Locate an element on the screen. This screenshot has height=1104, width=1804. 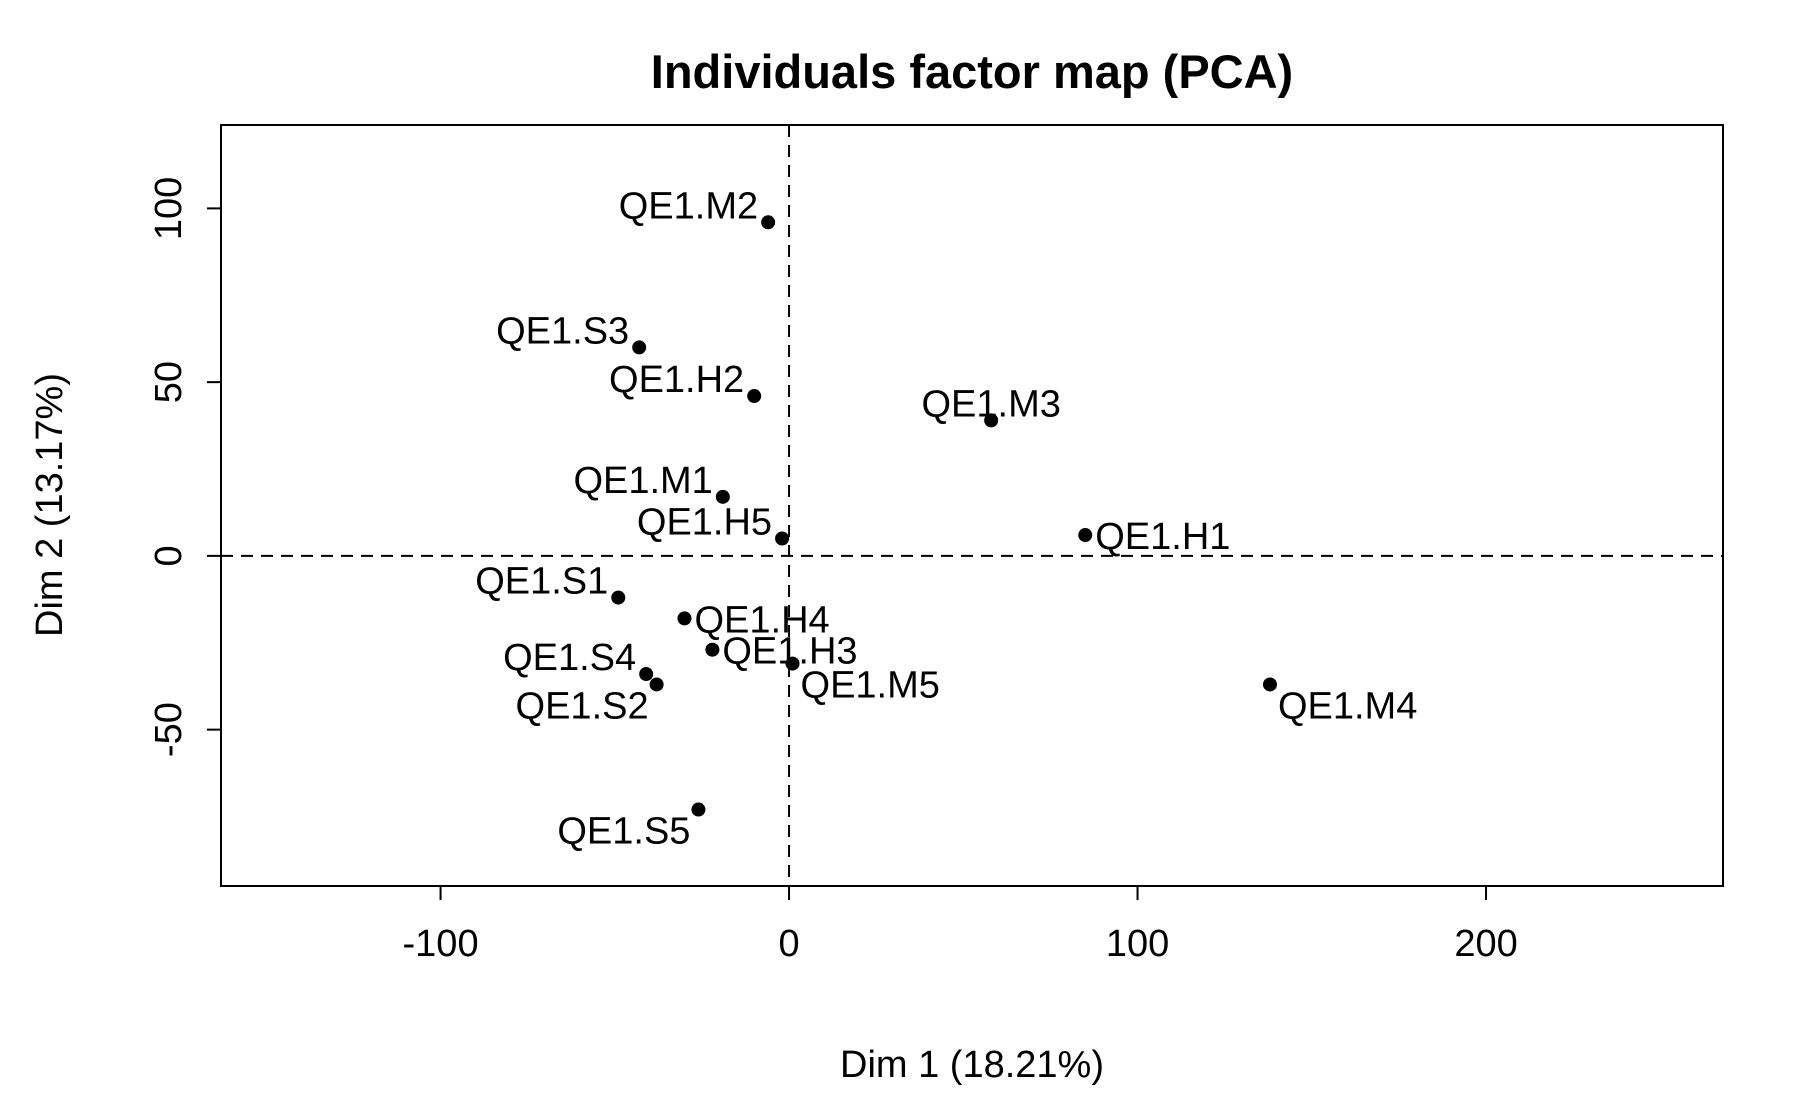
point-label: QE1.S1 is located at coordinates (541, 582).